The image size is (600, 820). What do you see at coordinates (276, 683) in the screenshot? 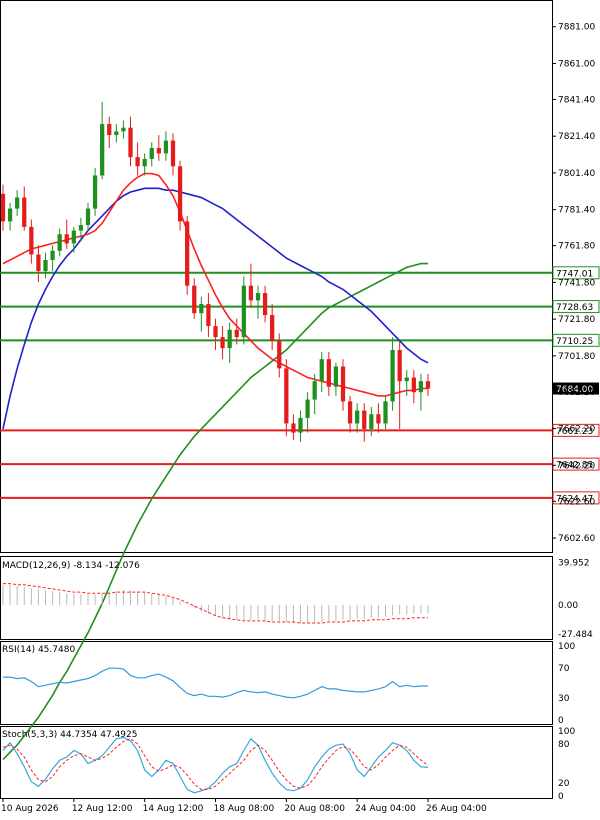
I see `rsi-panel-frame` at bounding box center [276, 683].